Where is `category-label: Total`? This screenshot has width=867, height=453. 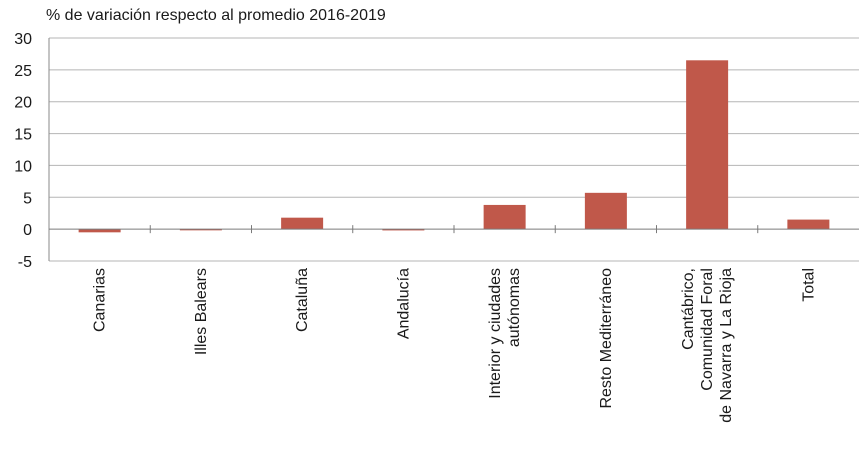 category-label: Total is located at coordinates (808, 285).